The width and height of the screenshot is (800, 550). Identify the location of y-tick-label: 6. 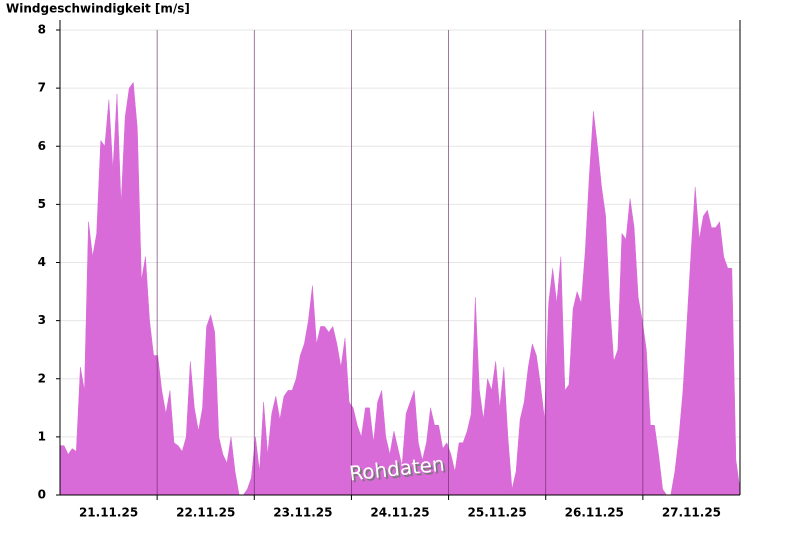
(42, 146).